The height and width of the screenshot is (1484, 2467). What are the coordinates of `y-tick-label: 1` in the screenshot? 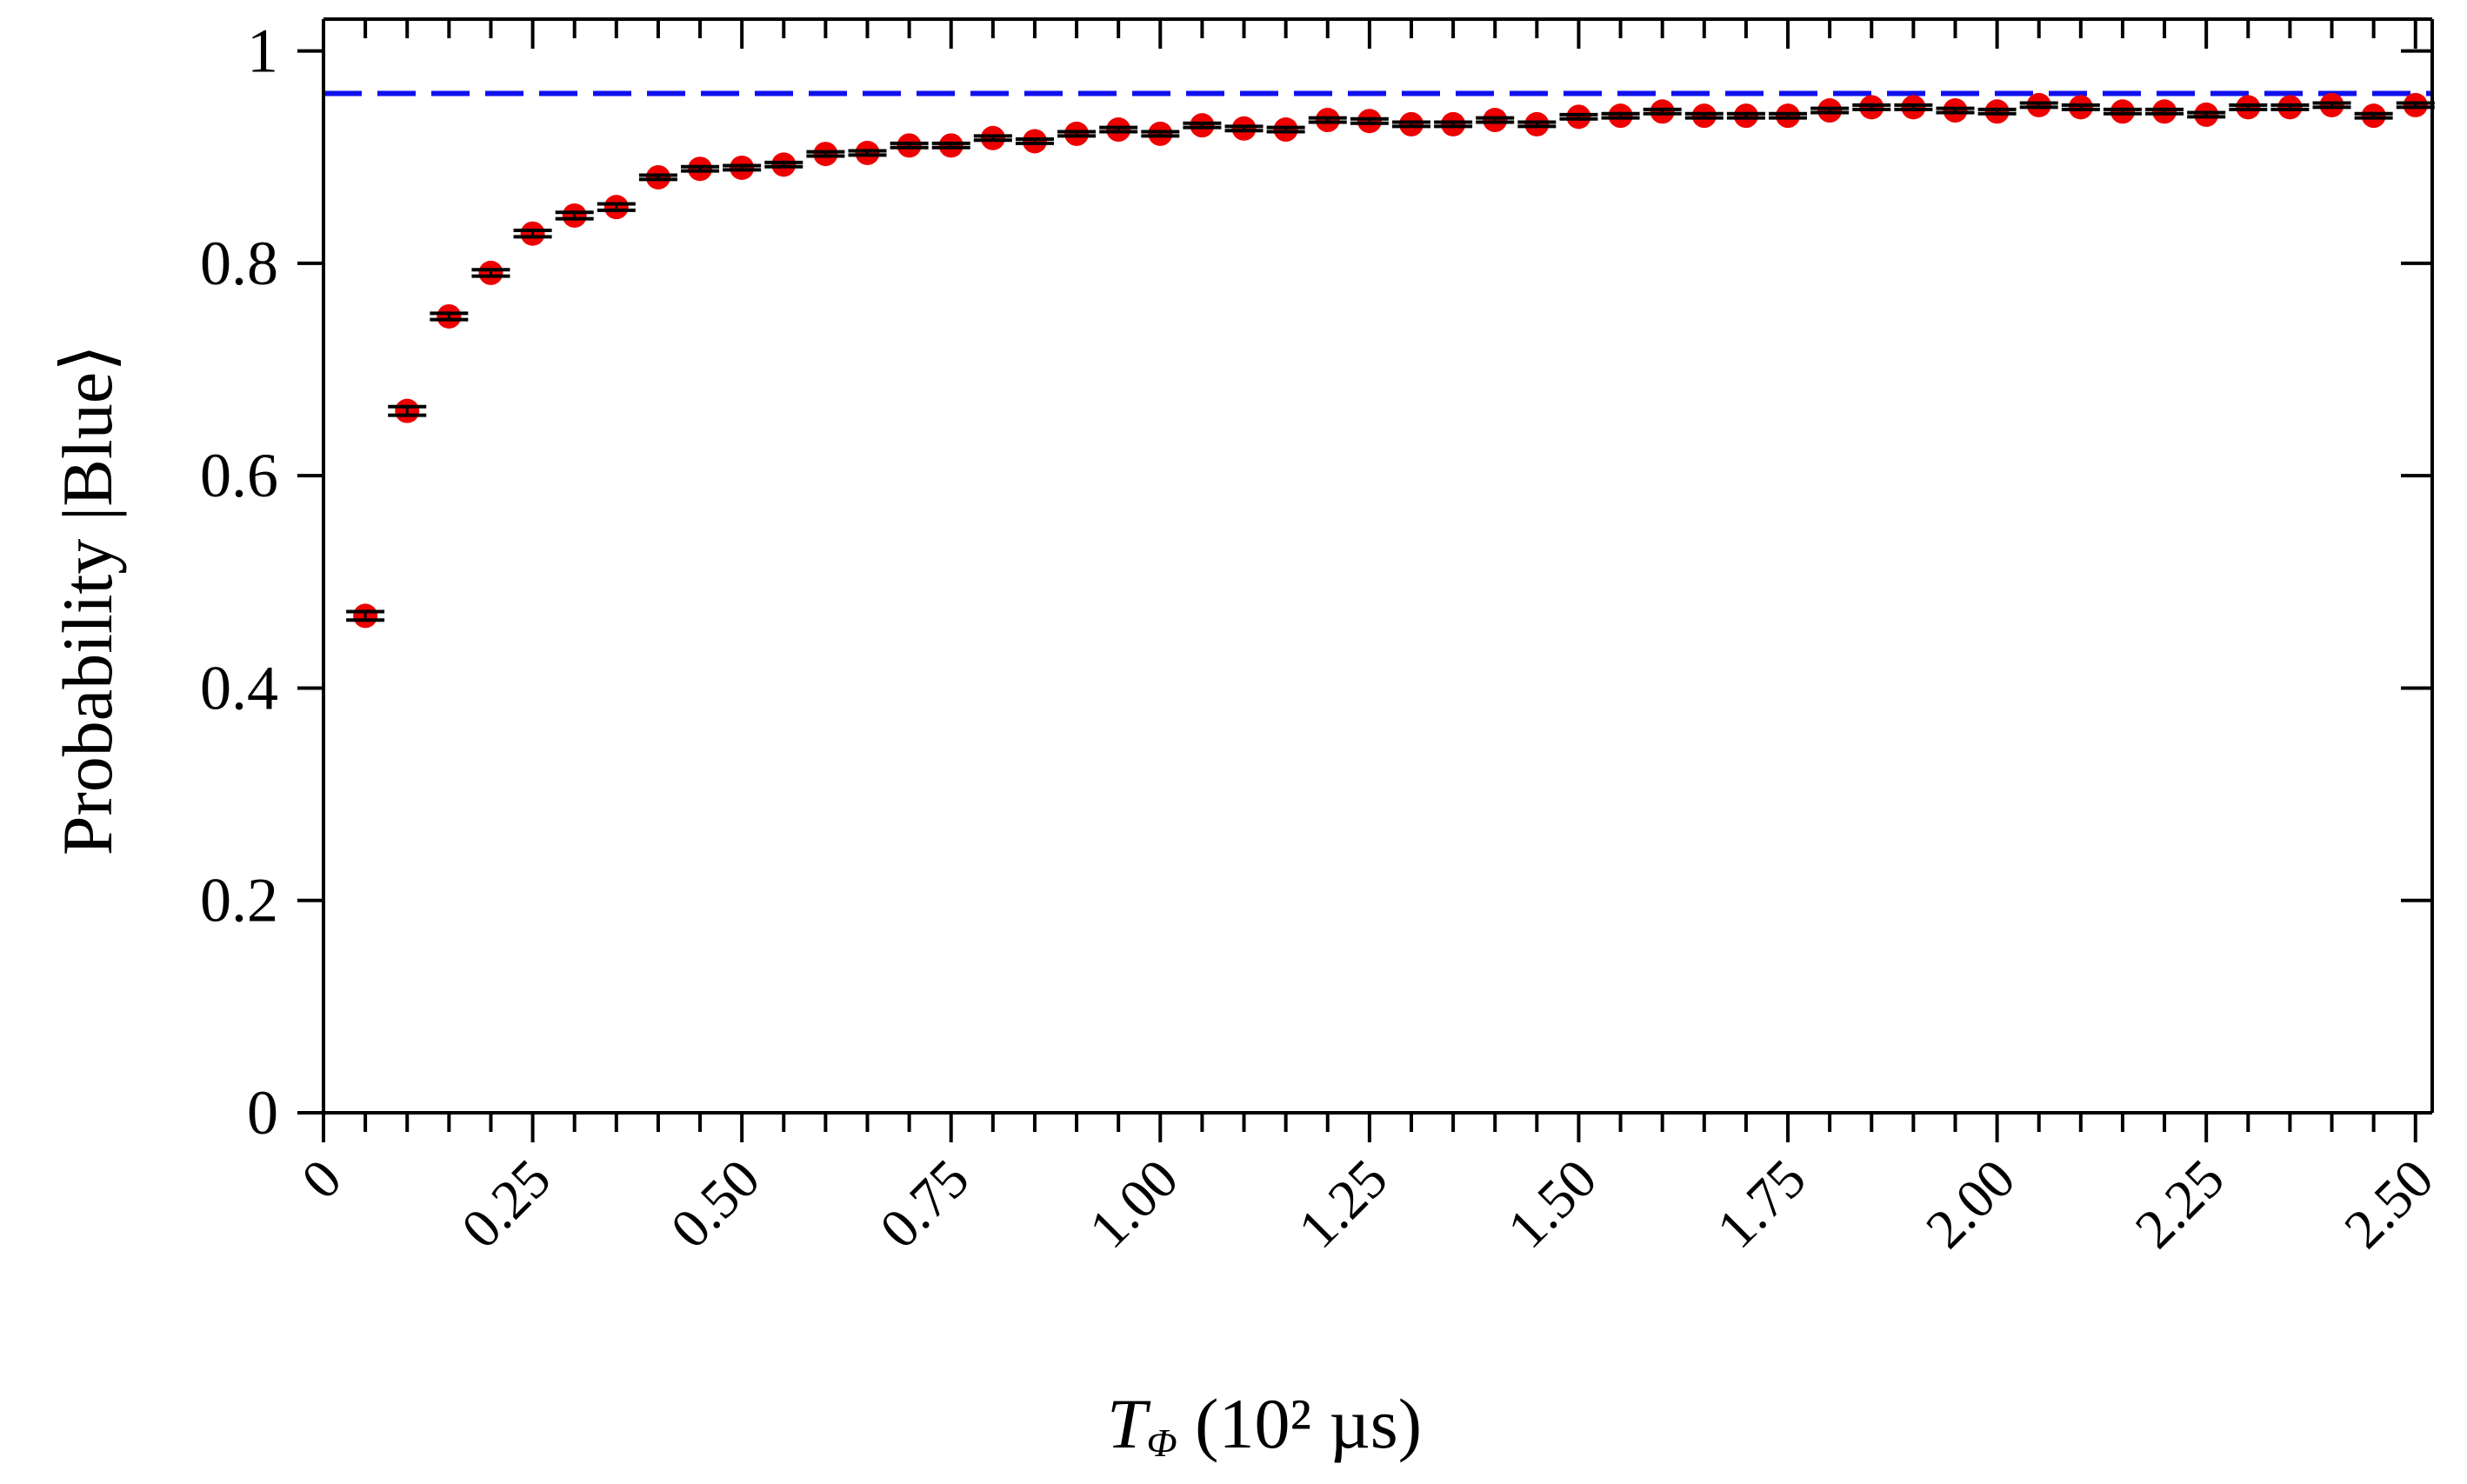 It's located at (262, 51).